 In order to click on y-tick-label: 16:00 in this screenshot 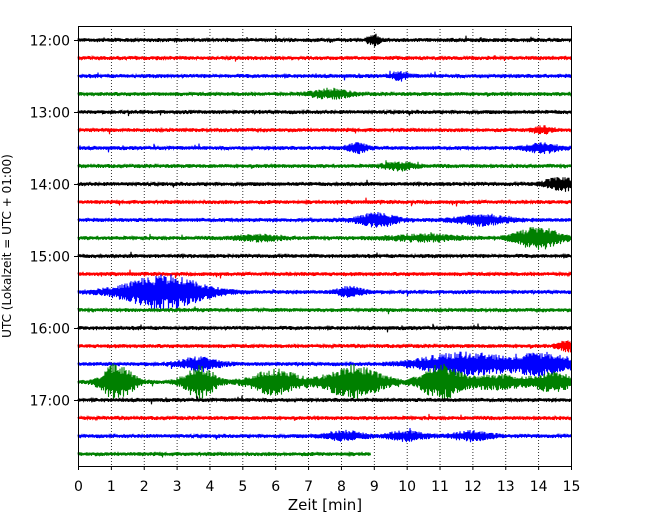, I will do `click(50, 330)`.